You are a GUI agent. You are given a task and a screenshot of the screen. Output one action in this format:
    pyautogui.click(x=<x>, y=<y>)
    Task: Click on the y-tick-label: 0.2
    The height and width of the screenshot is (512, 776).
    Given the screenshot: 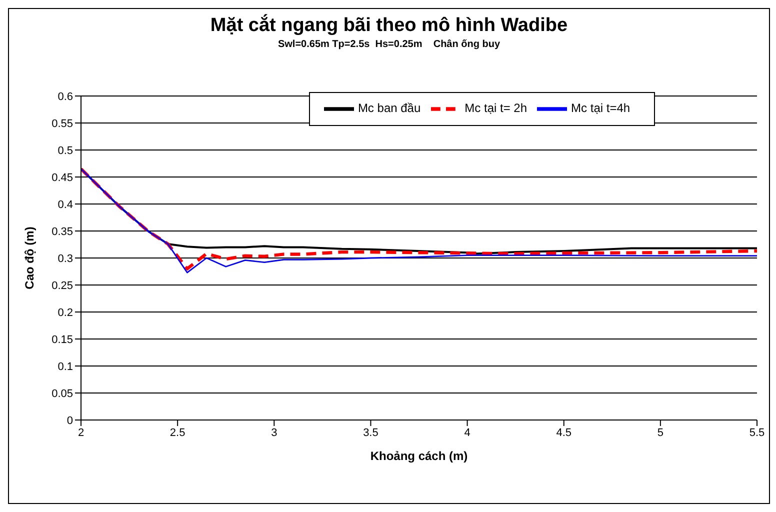 What is the action you would take?
    pyautogui.click(x=65, y=312)
    